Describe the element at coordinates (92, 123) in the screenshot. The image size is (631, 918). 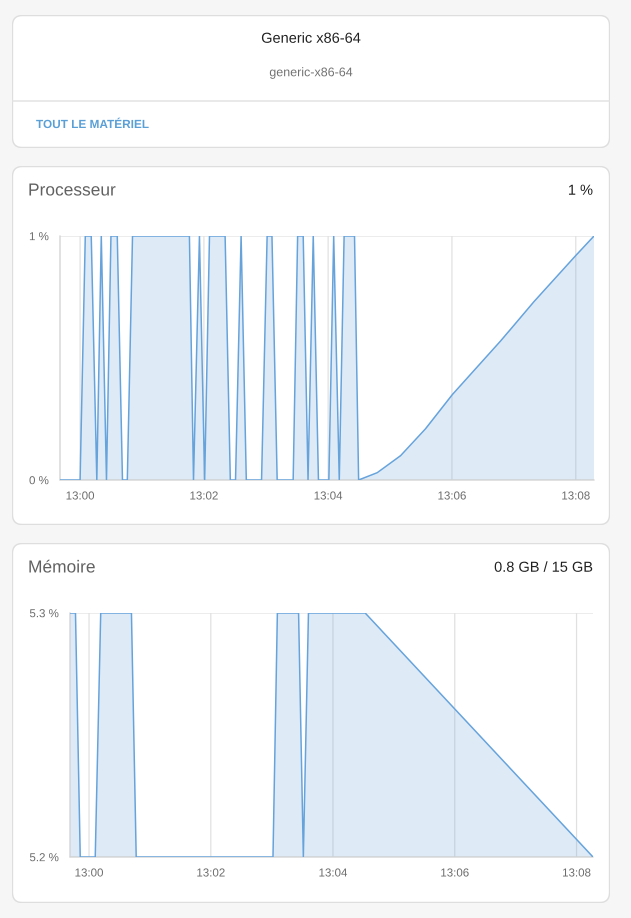
I see `text: TOUT LE MATÉRIEL` at that location.